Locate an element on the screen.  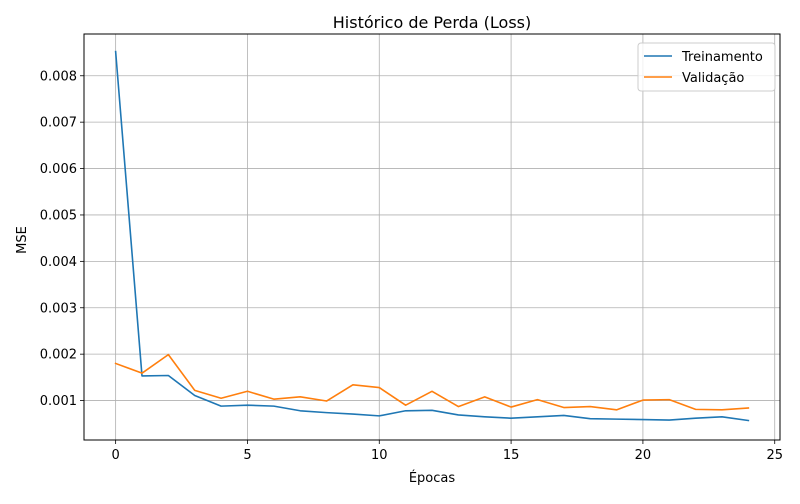
y-axis-label: MSE is located at coordinates (22, 240).